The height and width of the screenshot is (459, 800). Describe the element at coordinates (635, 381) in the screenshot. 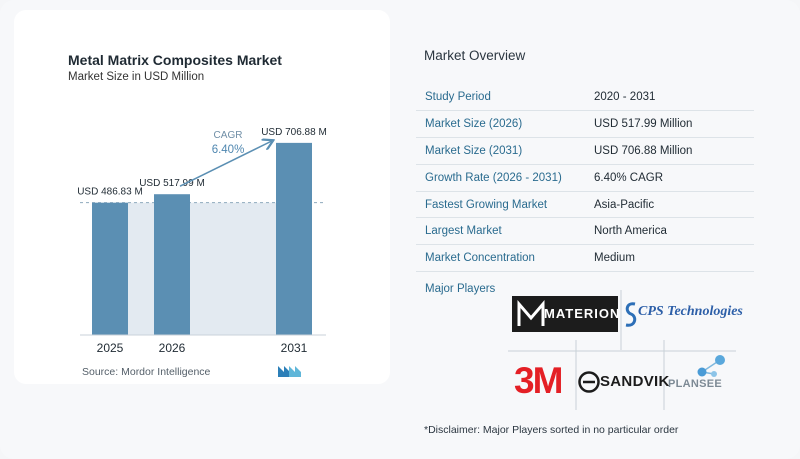

I see `sandvik-logo-text: SANDVIK` at that location.